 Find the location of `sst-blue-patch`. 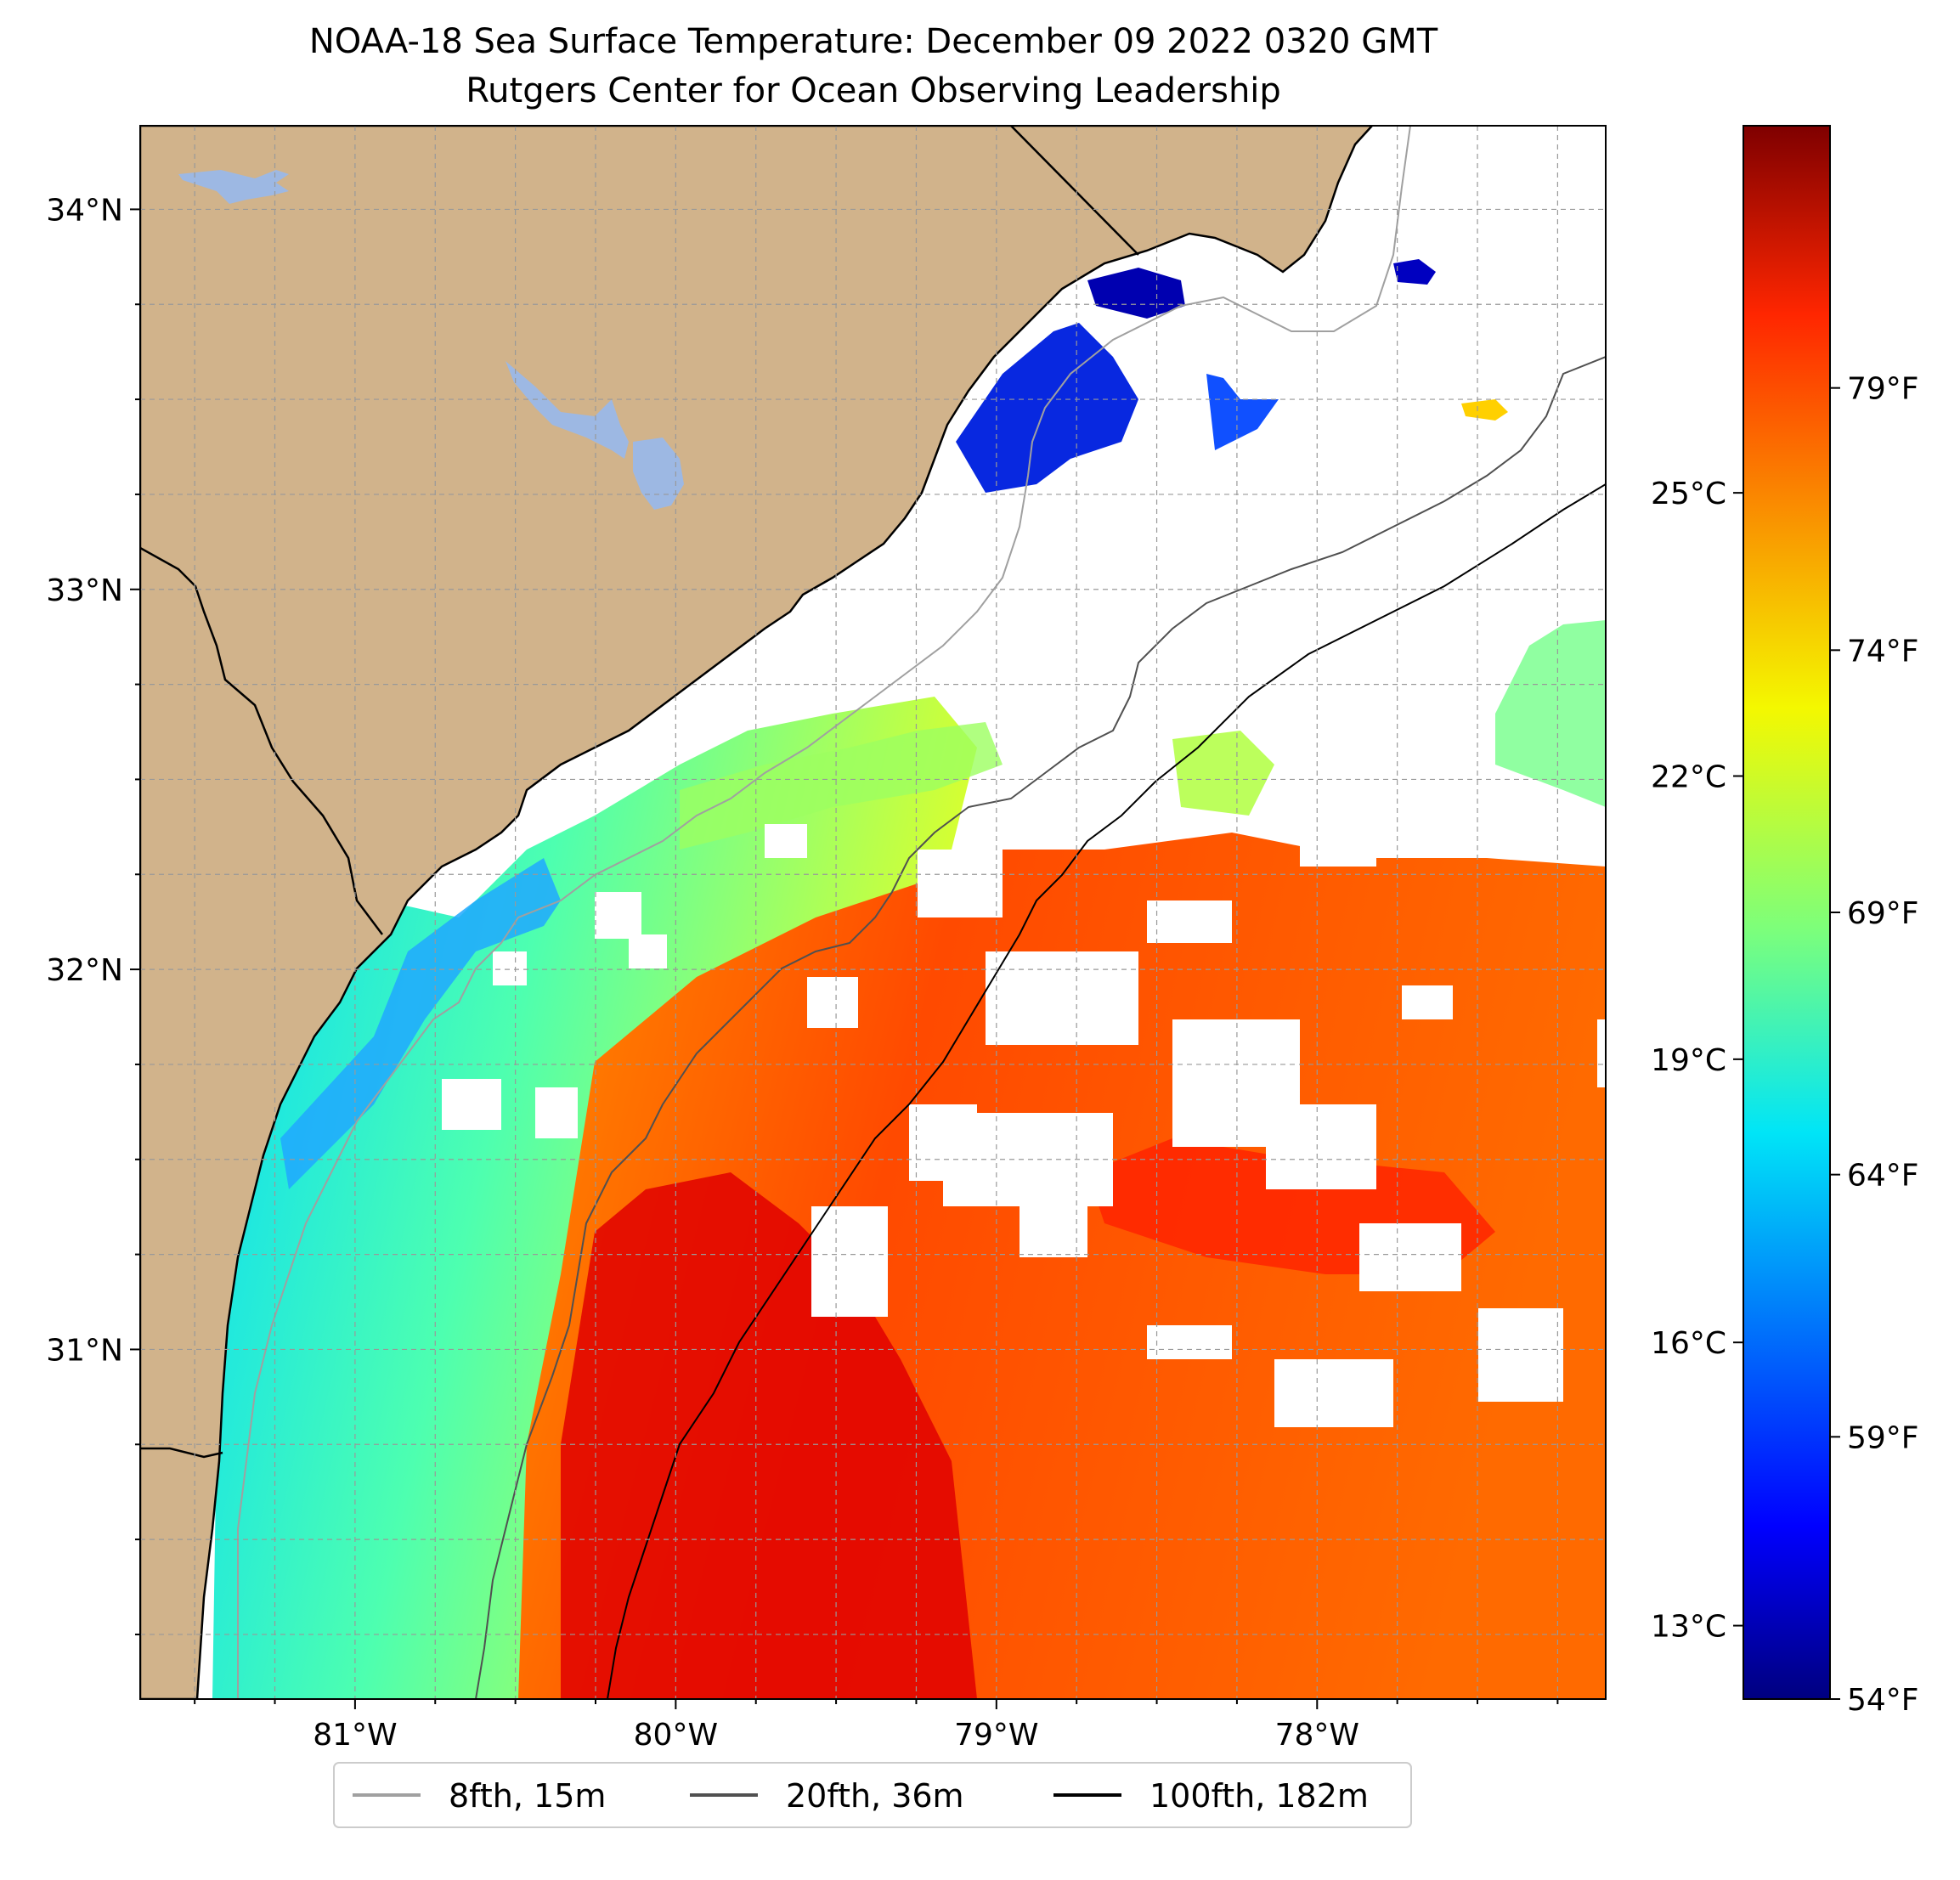

sst-blue-patch is located at coordinates (1243, 412).